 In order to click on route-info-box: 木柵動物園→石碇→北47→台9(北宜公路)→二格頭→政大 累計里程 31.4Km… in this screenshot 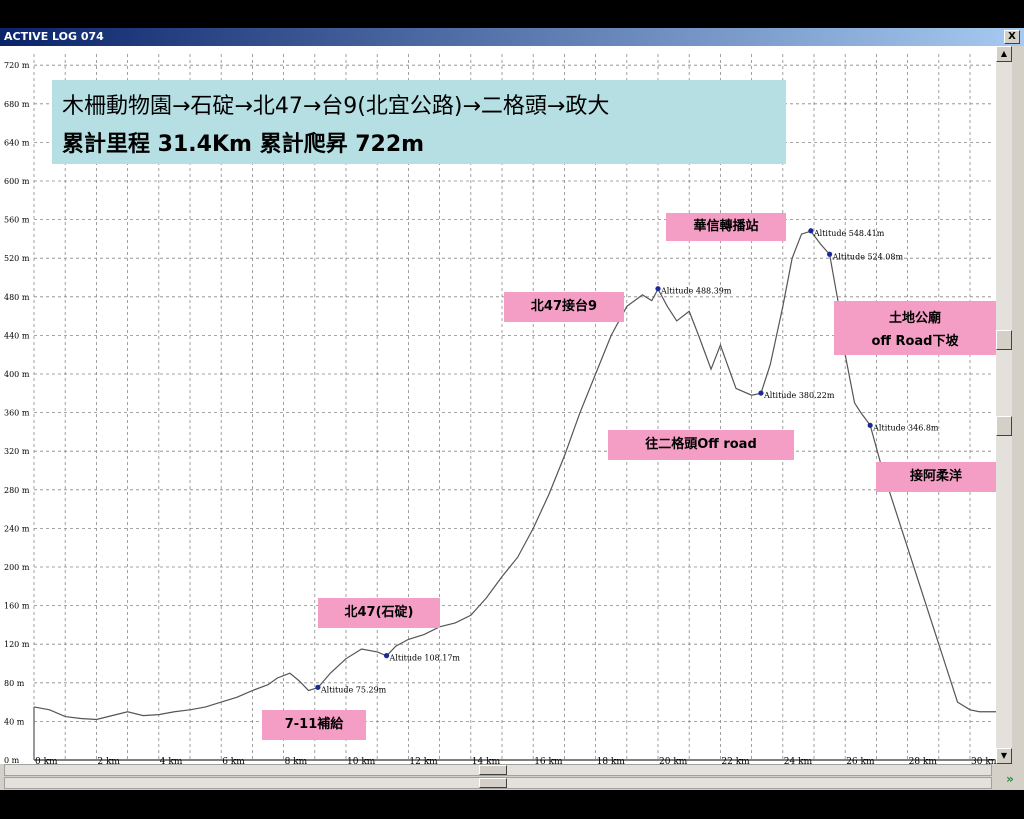, I will do `click(419, 122)`.